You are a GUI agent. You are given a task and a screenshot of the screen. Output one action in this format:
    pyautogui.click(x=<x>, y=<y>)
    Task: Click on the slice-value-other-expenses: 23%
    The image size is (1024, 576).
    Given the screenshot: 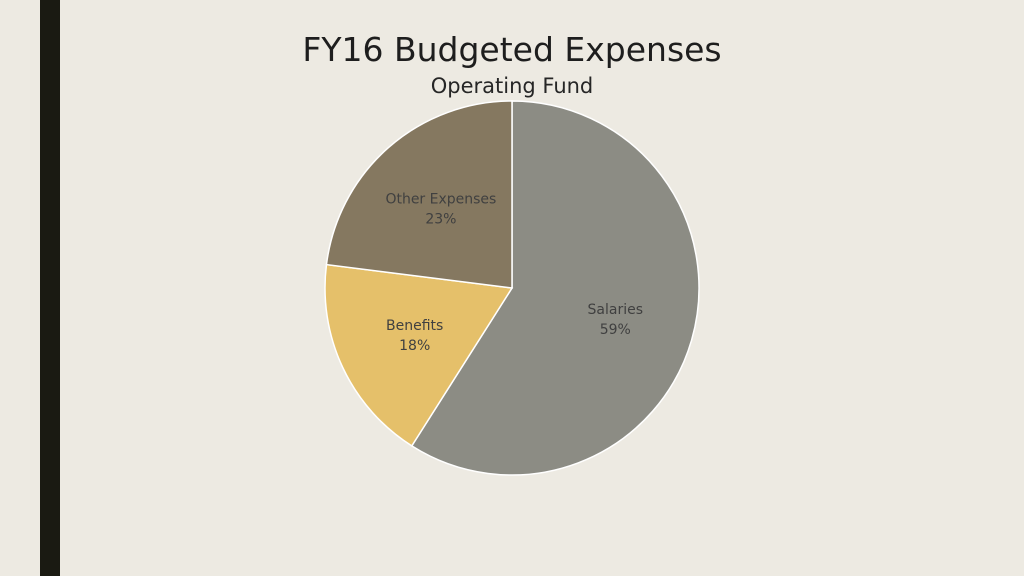 What is the action you would take?
    pyautogui.click(x=440, y=219)
    